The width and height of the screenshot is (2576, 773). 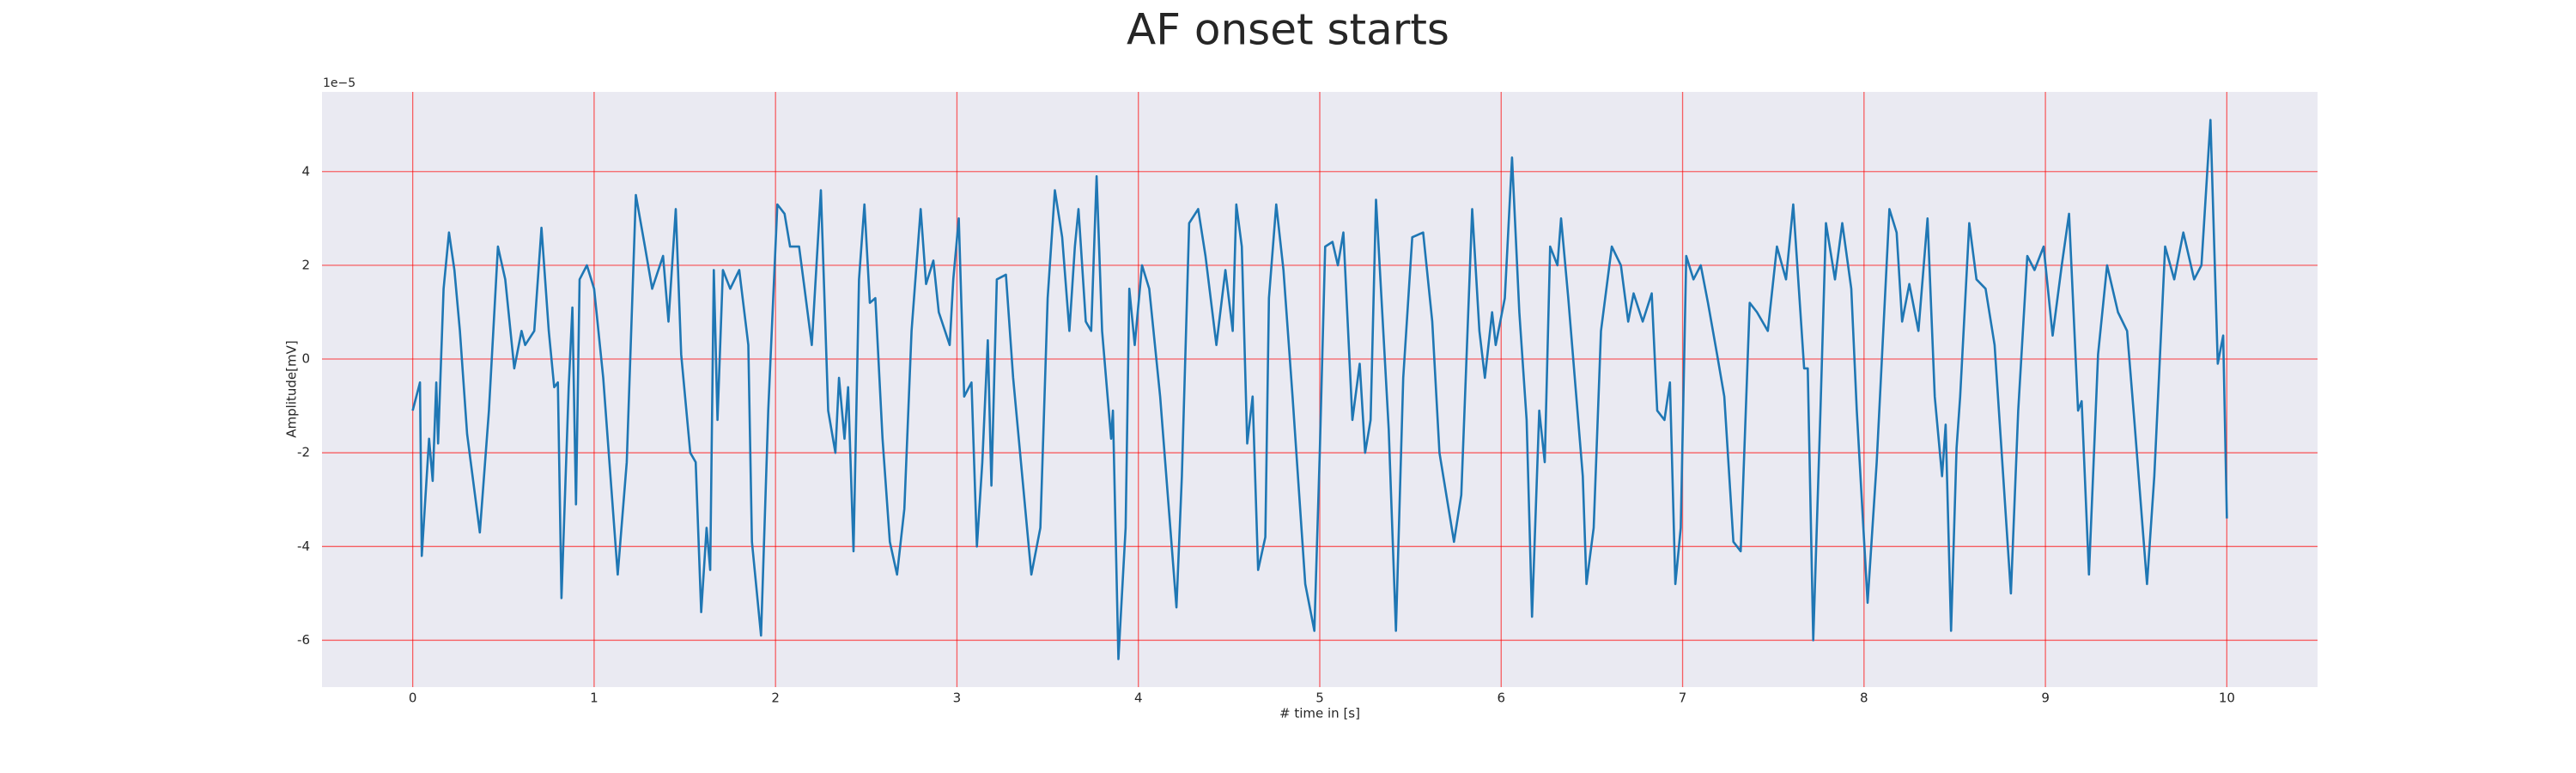 I want to click on x-tick-label: 5, so click(x=1319, y=698).